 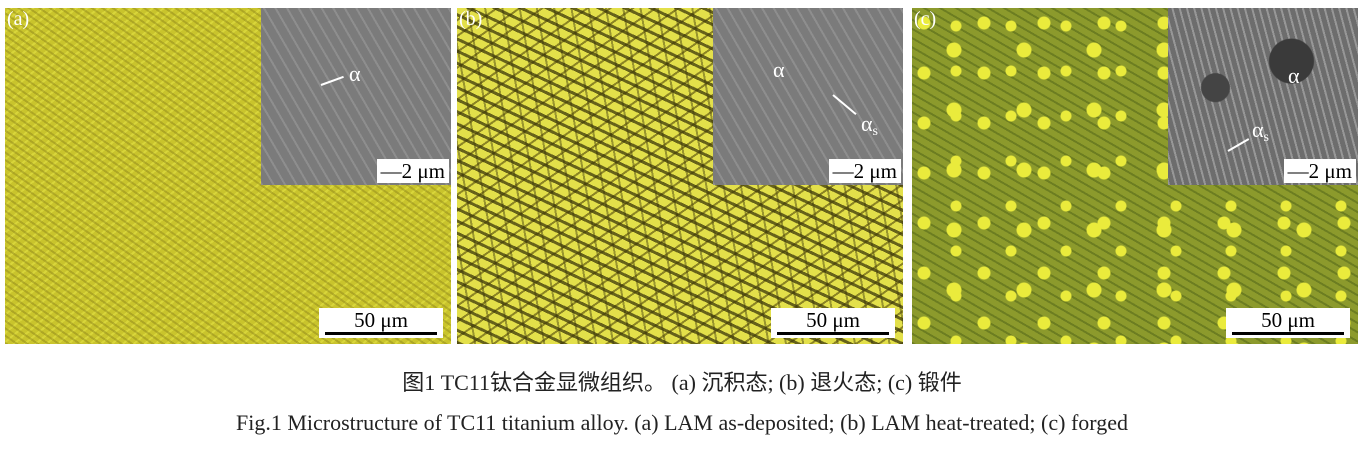 I want to click on sem-inset: α —2 μm, so click(x=356, y=96).